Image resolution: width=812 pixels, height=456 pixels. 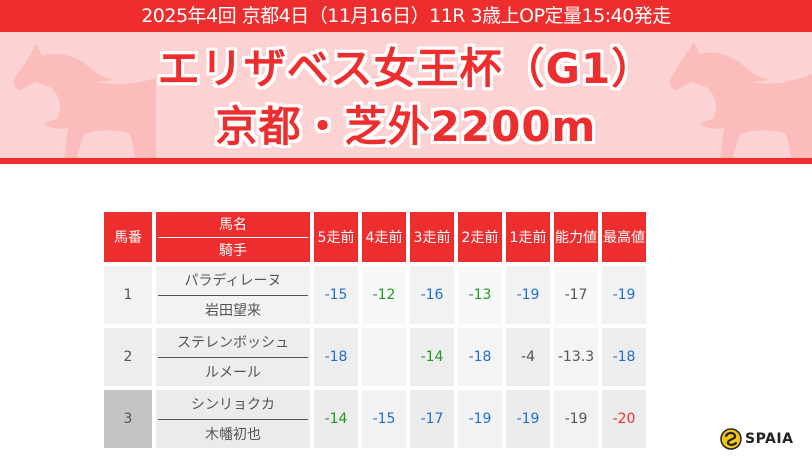 I want to click on spaia-logo: SPAIA, so click(x=756, y=439).